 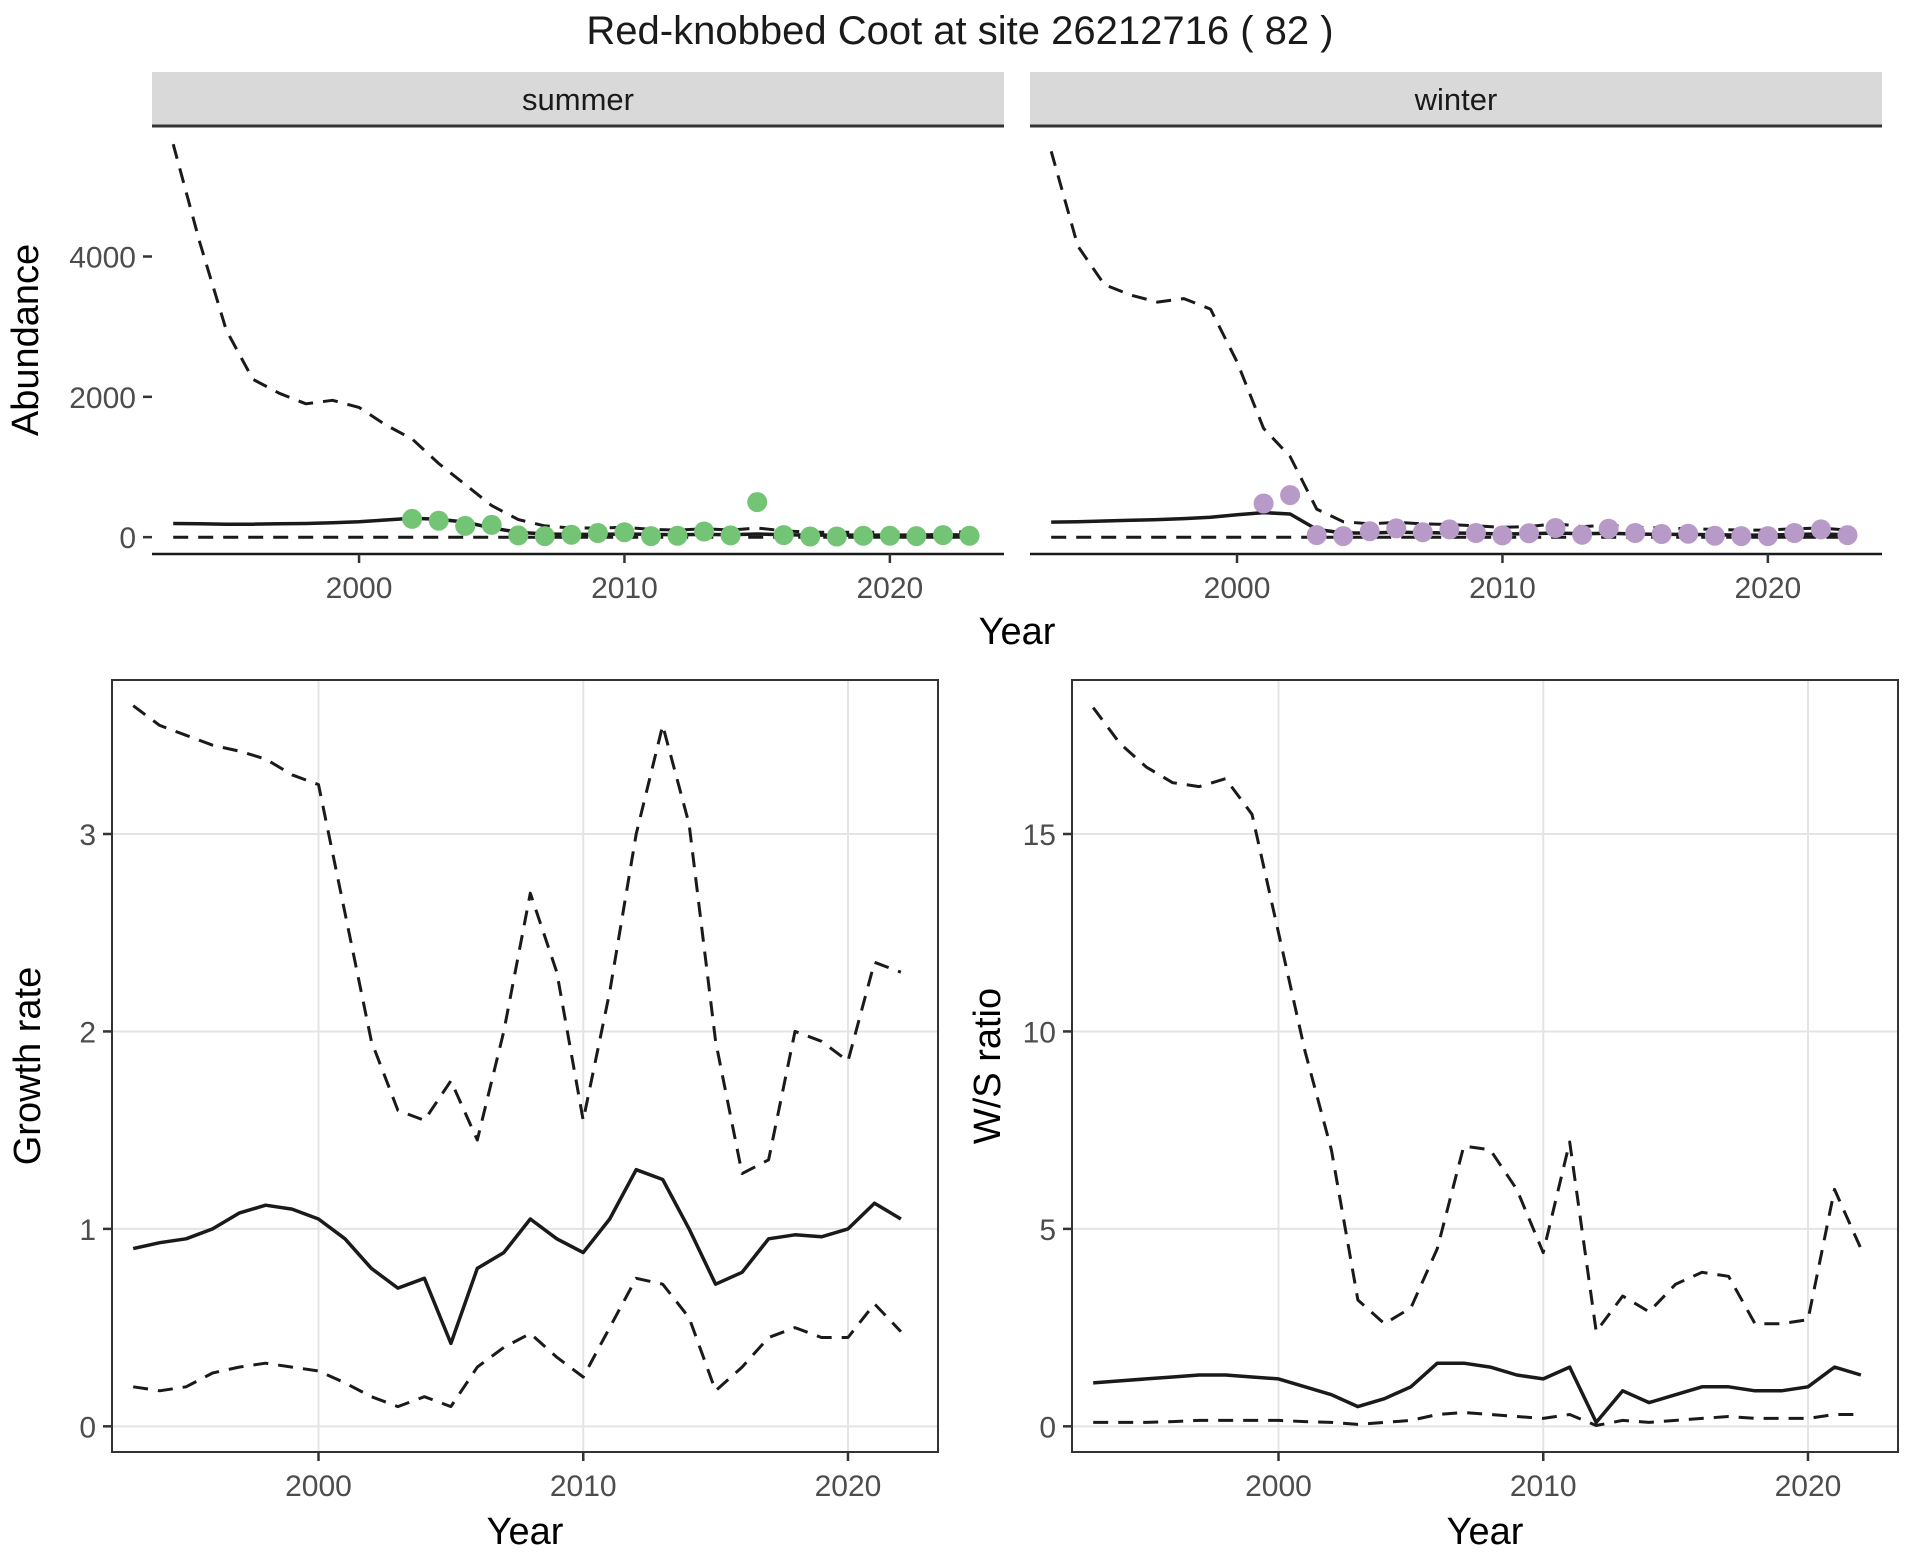 I want to click on facet-strip-label-winter: winter, so click(x=1456, y=99).